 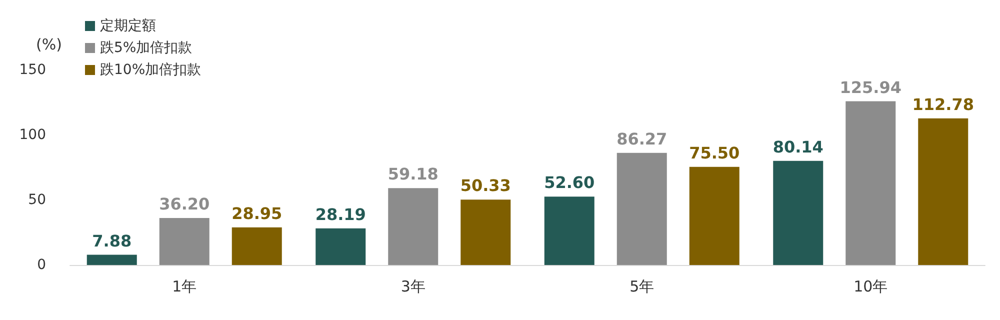 What do you see at coordinates (146, 48) in the screenshot?
I see `legend-label: 跌5%加倍扣款` at bounding box center [146, 48].